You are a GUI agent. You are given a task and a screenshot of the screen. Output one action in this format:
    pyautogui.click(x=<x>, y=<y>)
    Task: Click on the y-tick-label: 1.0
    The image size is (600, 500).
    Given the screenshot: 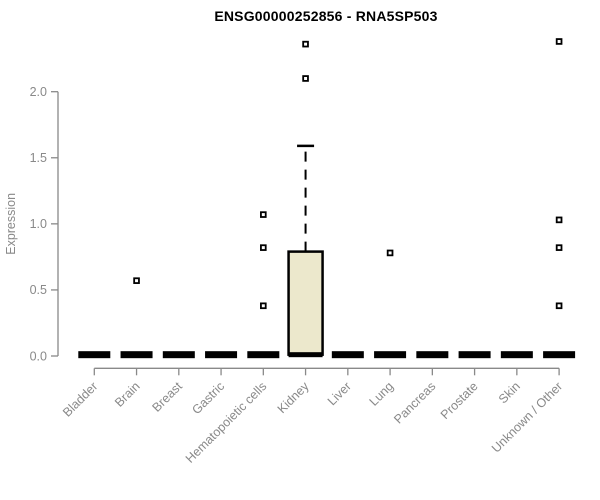 What is the action you would take?
    pyautogui.click(x=38, y=224)
    